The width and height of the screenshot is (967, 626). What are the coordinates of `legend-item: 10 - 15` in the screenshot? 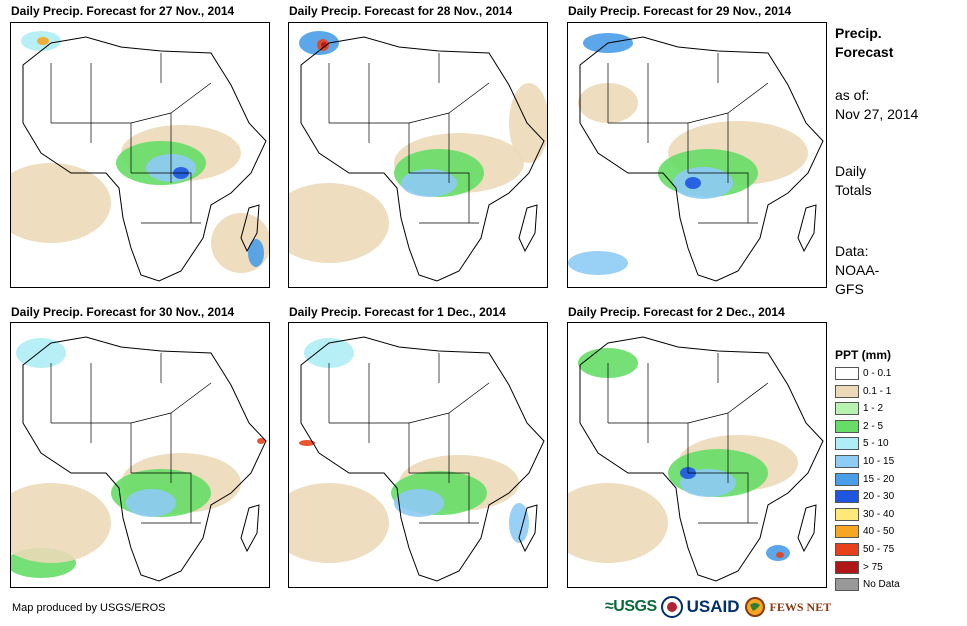 It's located at (864, 461).